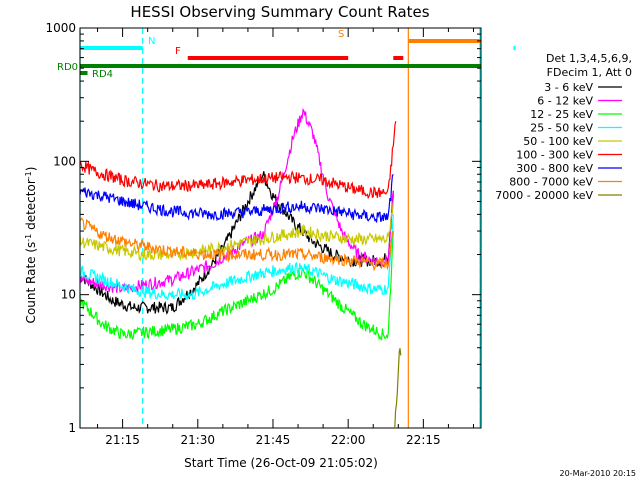 The width and height of the screenshot is (640, 480). Describe the element at coordinates (64, 161) in the screenshot. I see `y-tick-label-2: 100` at that location.